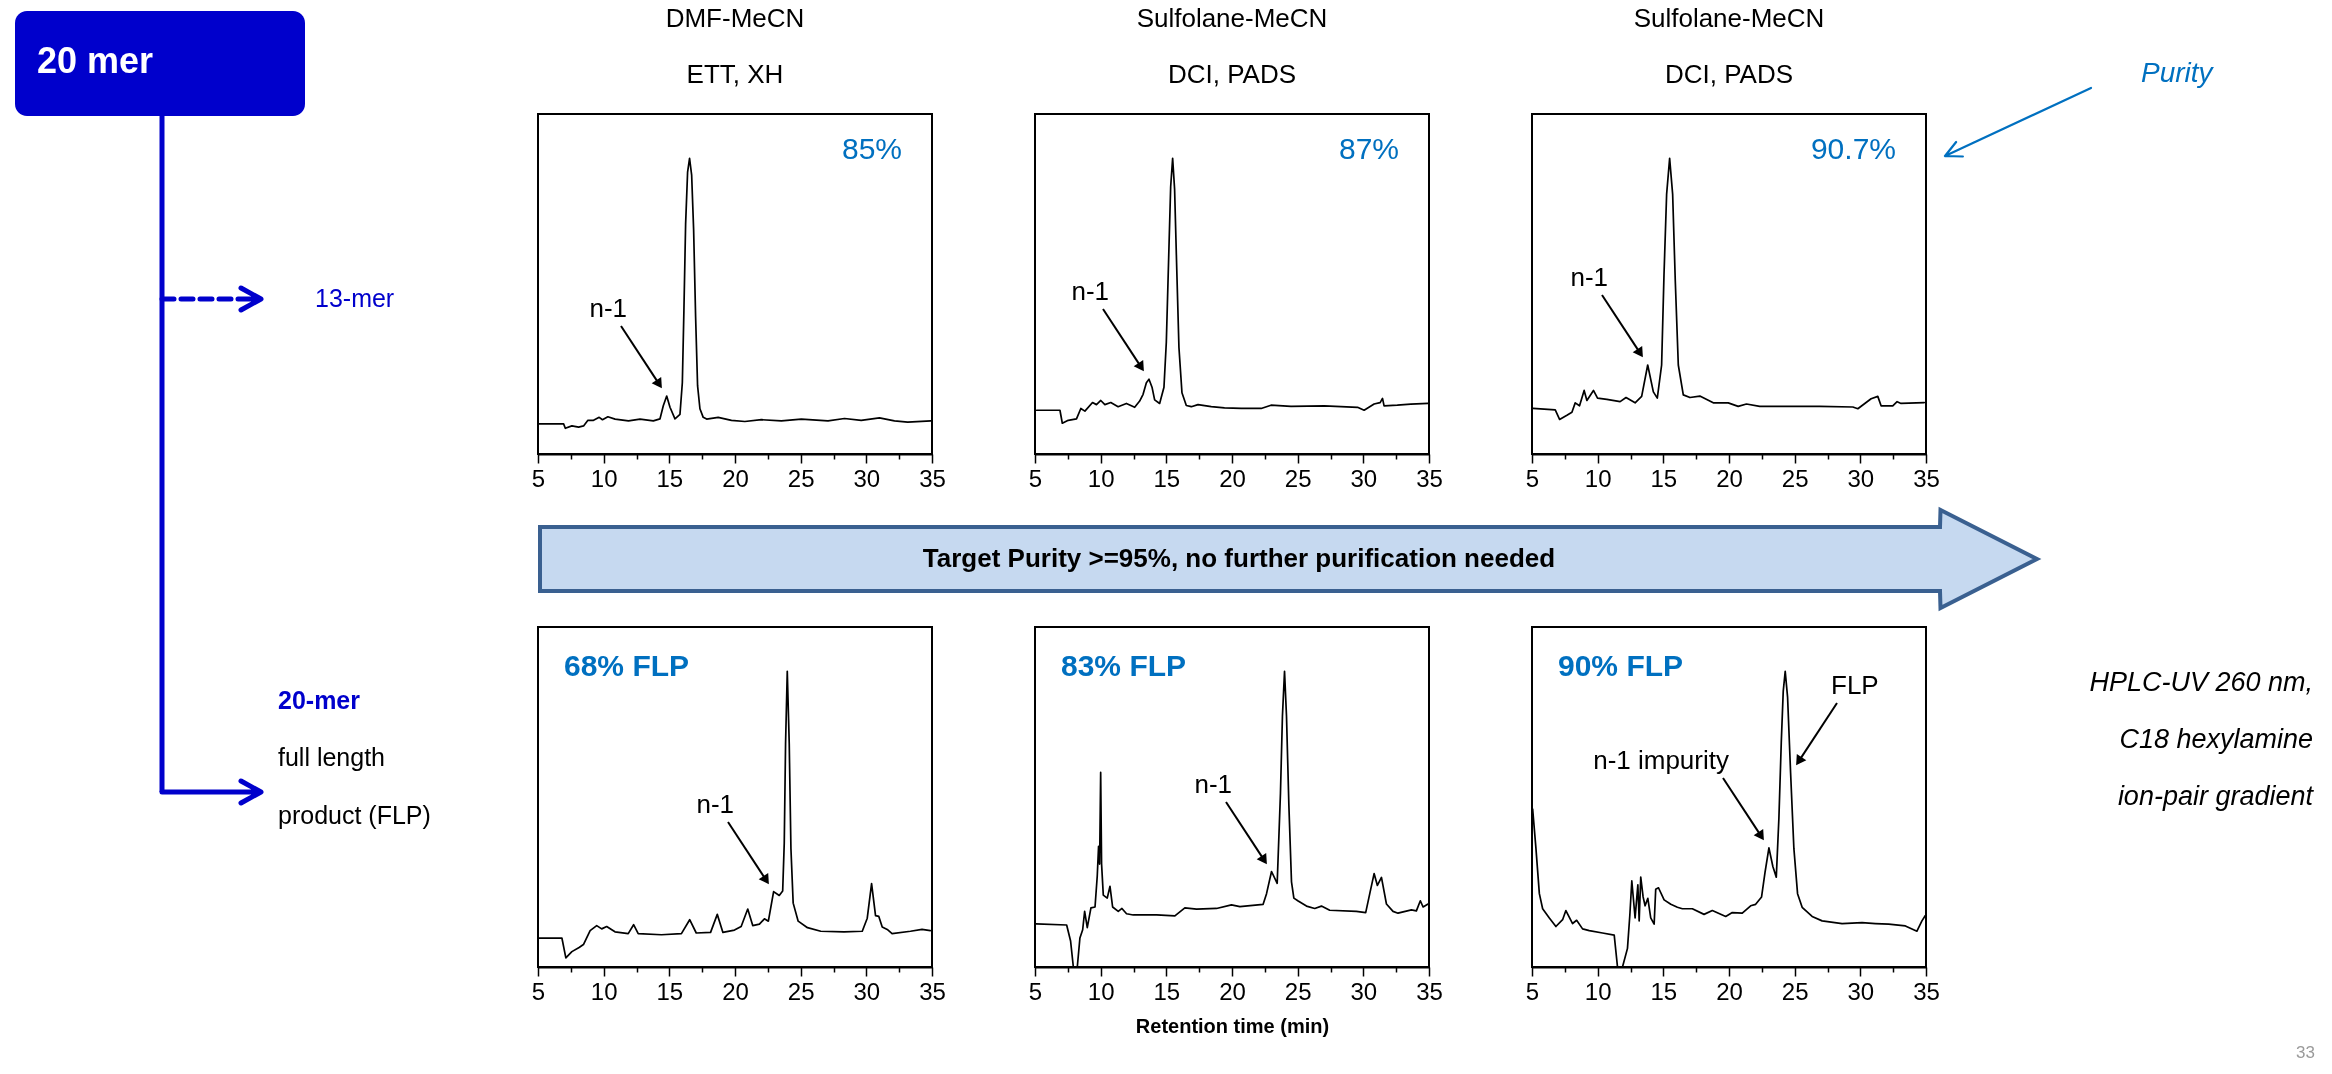 The image size is (2332, 1074). Describe the element at coordinates (1855, 685) in the screenshot. I see `annotation: FLP` at that location.